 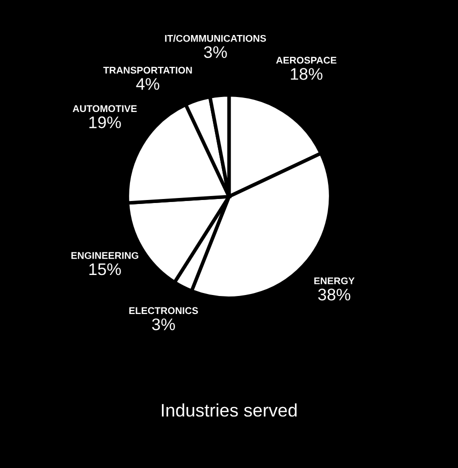 I want to click on slice-label: AUTOMOTIVE, so click(x=104, y=108).